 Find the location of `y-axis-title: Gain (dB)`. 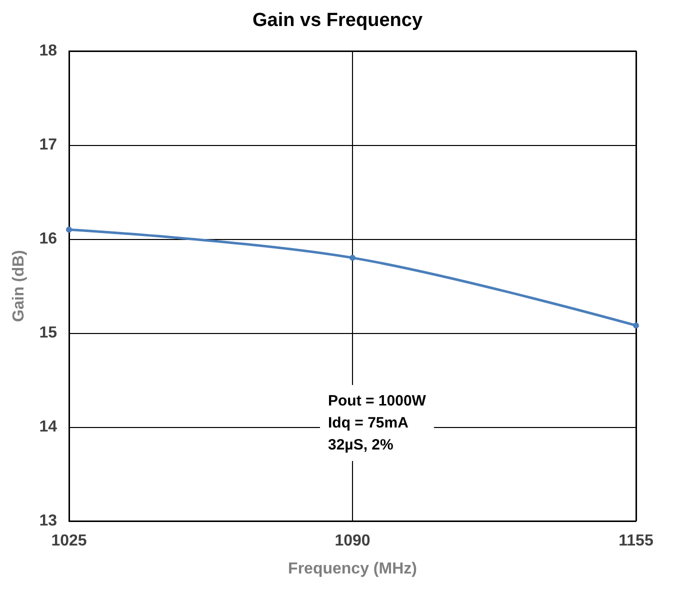

y-axis-title: Gain (dB) is located at coordinates (19, 286).